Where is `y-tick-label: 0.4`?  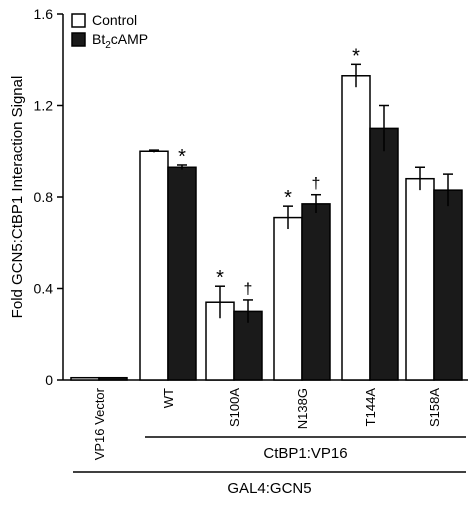 y-tick-label: 0.4 is located at coordinates (44, 289).